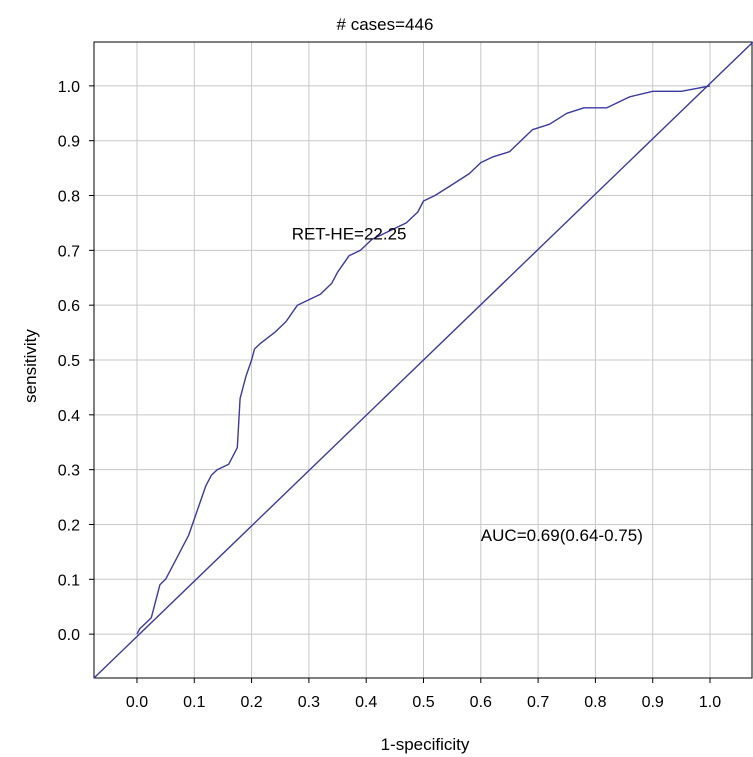 This screenshot has height=757, width=753. I want to click on y-tick-label: 0.7, so click(69, 251).